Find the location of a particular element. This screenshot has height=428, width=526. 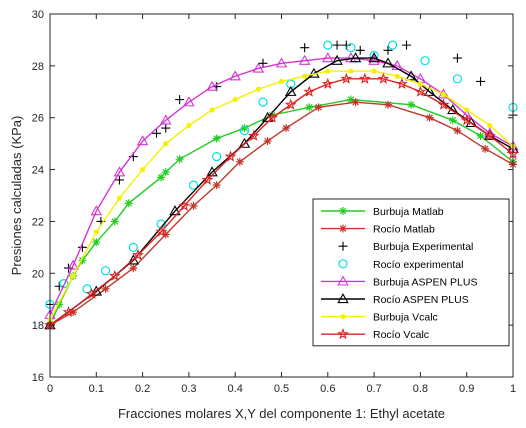

legend-marker is located at coordinates (343, 228).